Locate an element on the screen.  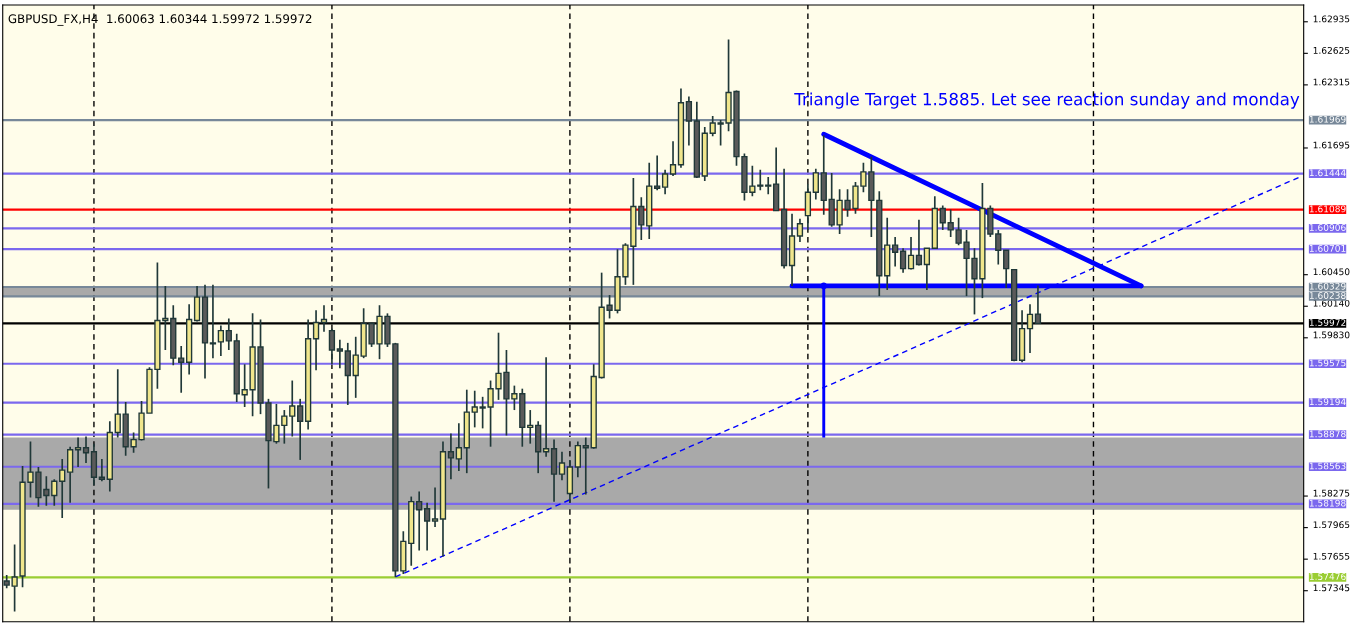
ref-line-label: 1.59194 is located at coordinates (1327, 402).